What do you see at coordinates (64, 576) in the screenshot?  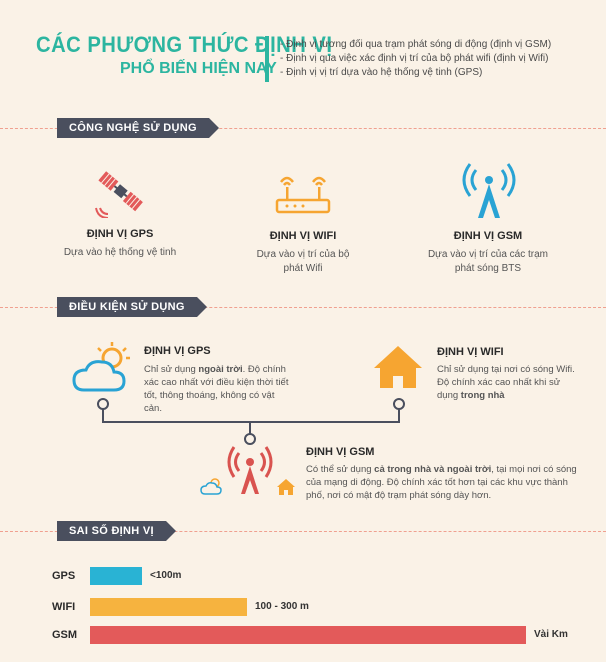 I see `bar-label: GPS` at bounding box center [64, 576].